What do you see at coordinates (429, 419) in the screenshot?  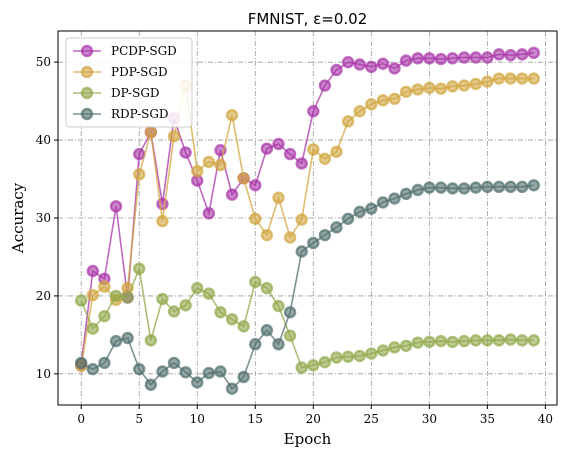 I see `x-tick-label: 30` at bounding box center [429, 419].